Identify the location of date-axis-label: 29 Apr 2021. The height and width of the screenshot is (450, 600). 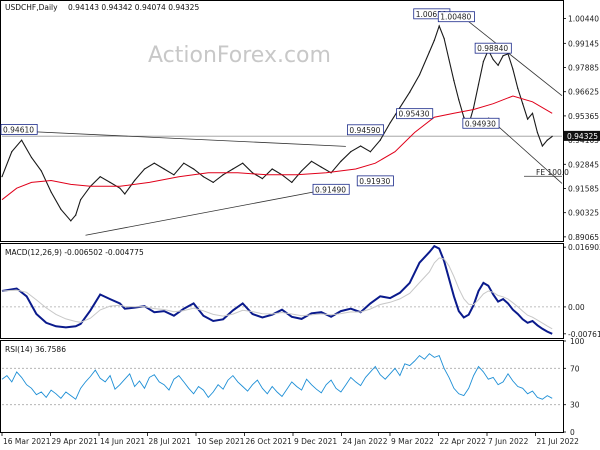
(75, 441).